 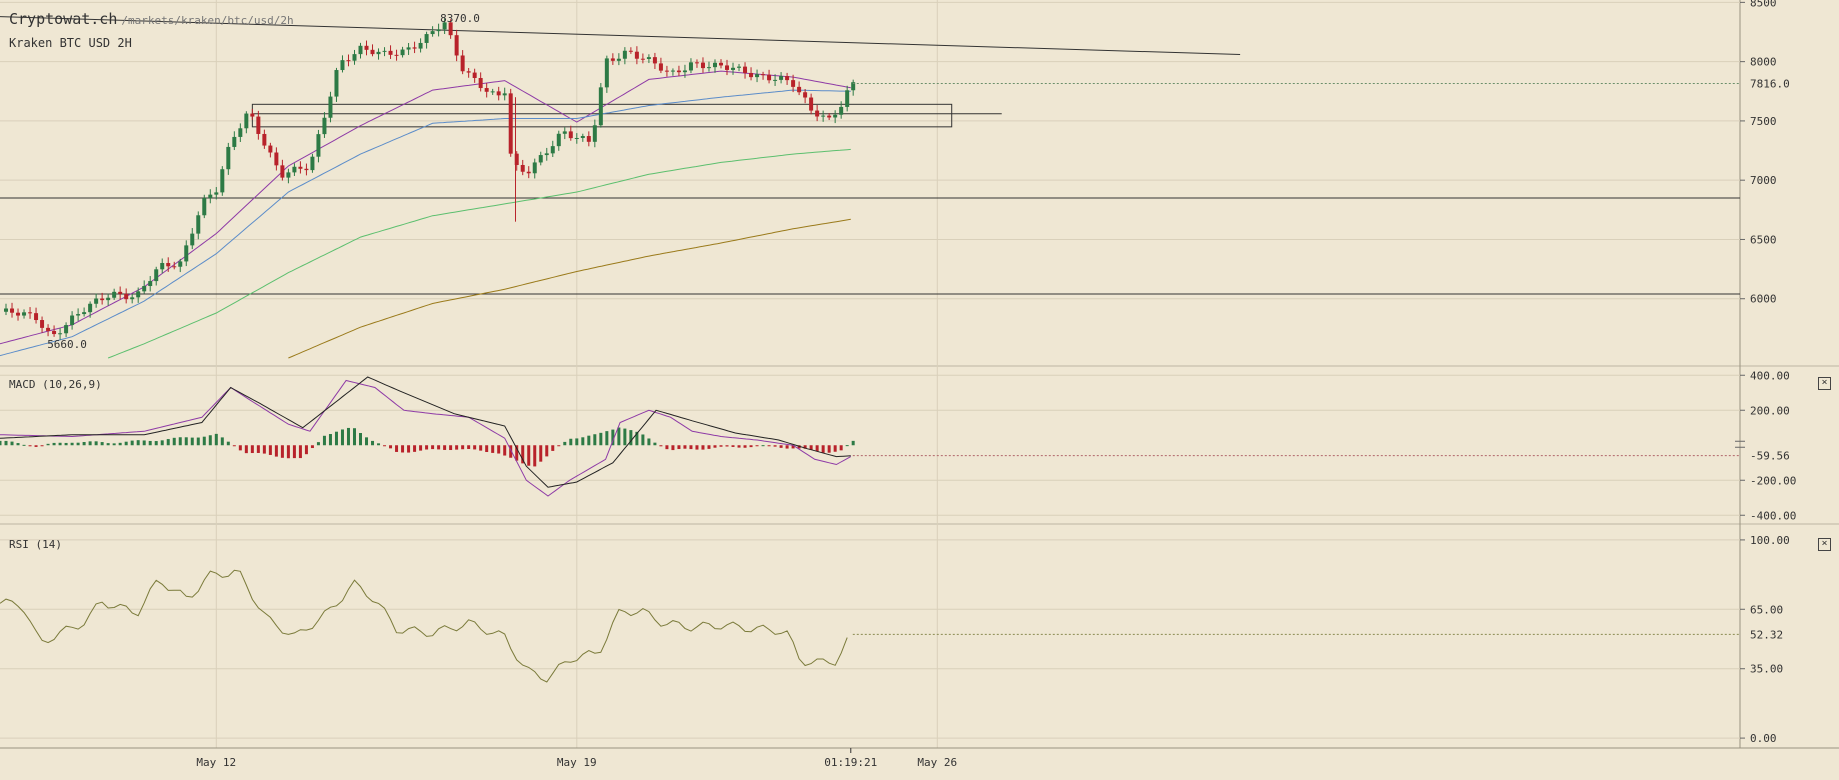 What do you see at coordinates (937, 762) in the screenshot?
I see `x-tick-label: May 26` at bounding box center [937, 762].